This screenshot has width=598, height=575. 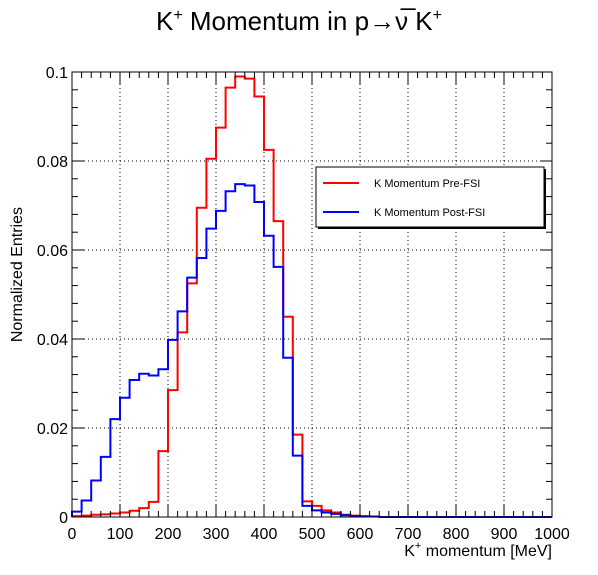 What do you see at coordinates (63, 518) in the screenshot?
I see `y-tick-label: 0` at bounding box center [63, 518].